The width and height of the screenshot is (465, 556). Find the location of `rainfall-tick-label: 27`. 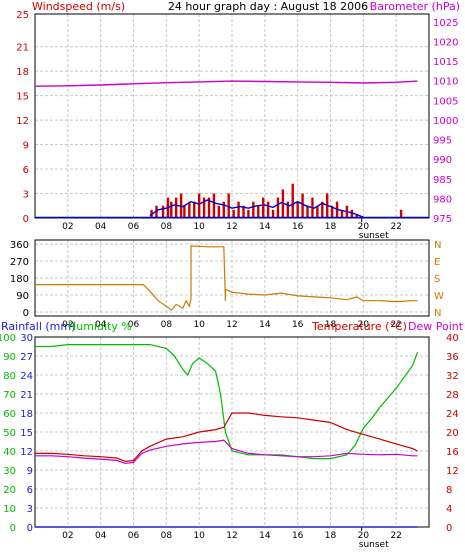

rainfall-tick-label: 27 is located at coordinates (26, 357).